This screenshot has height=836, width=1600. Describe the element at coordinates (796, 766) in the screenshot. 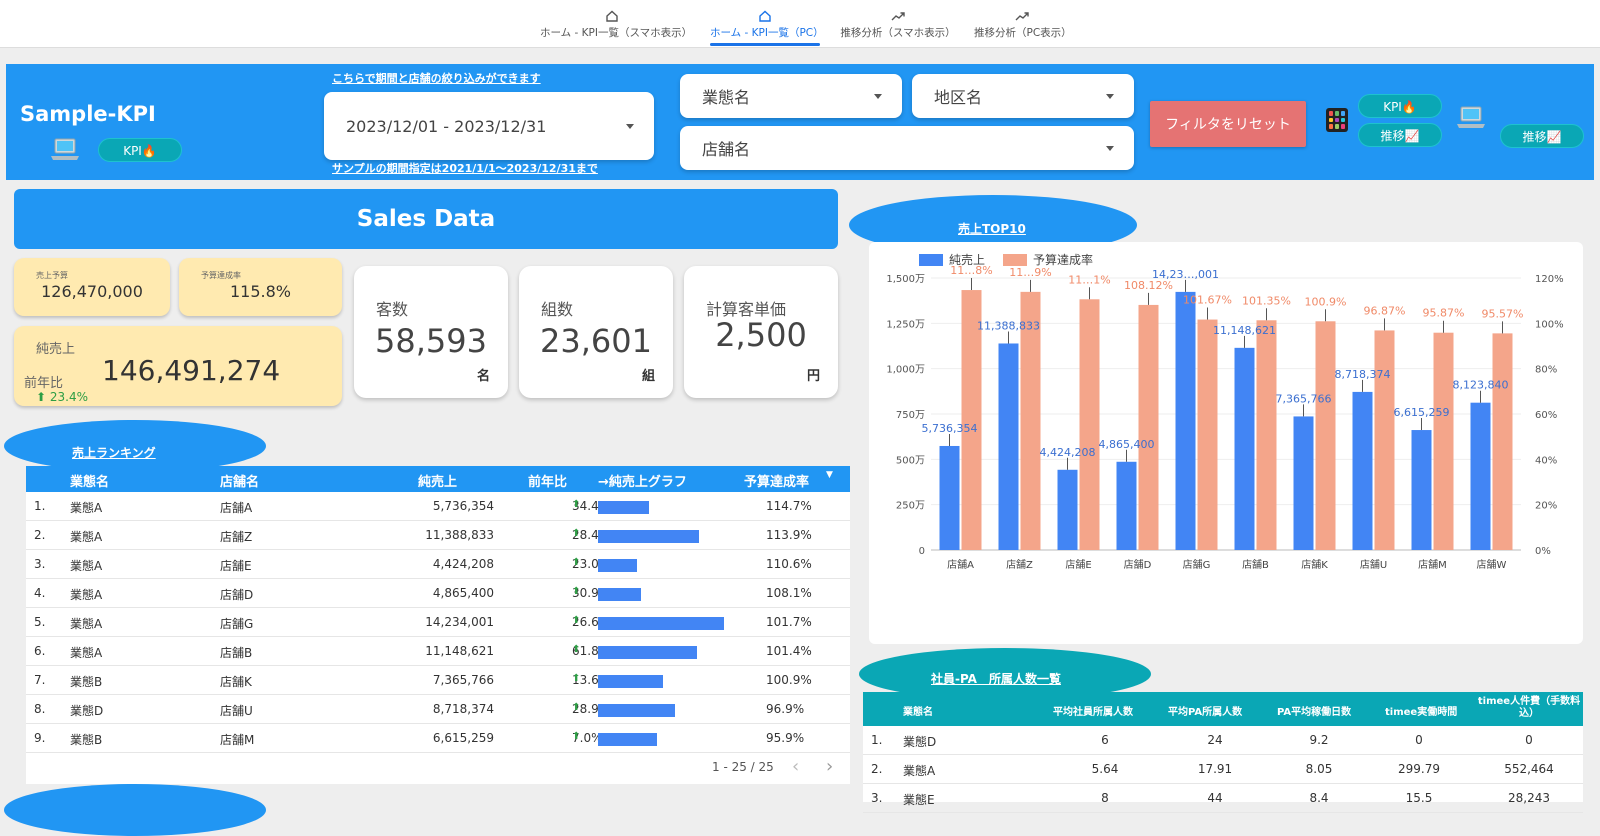

I see `prev-page-icon: ‹` at that location.